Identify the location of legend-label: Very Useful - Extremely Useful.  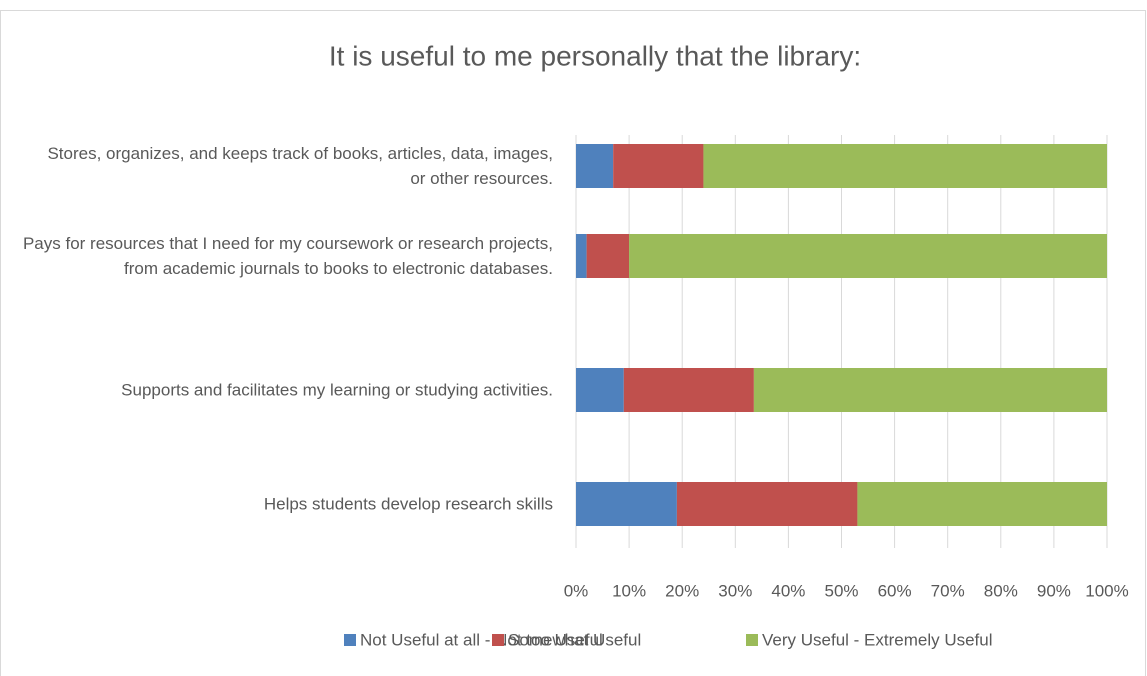
(877, 639).